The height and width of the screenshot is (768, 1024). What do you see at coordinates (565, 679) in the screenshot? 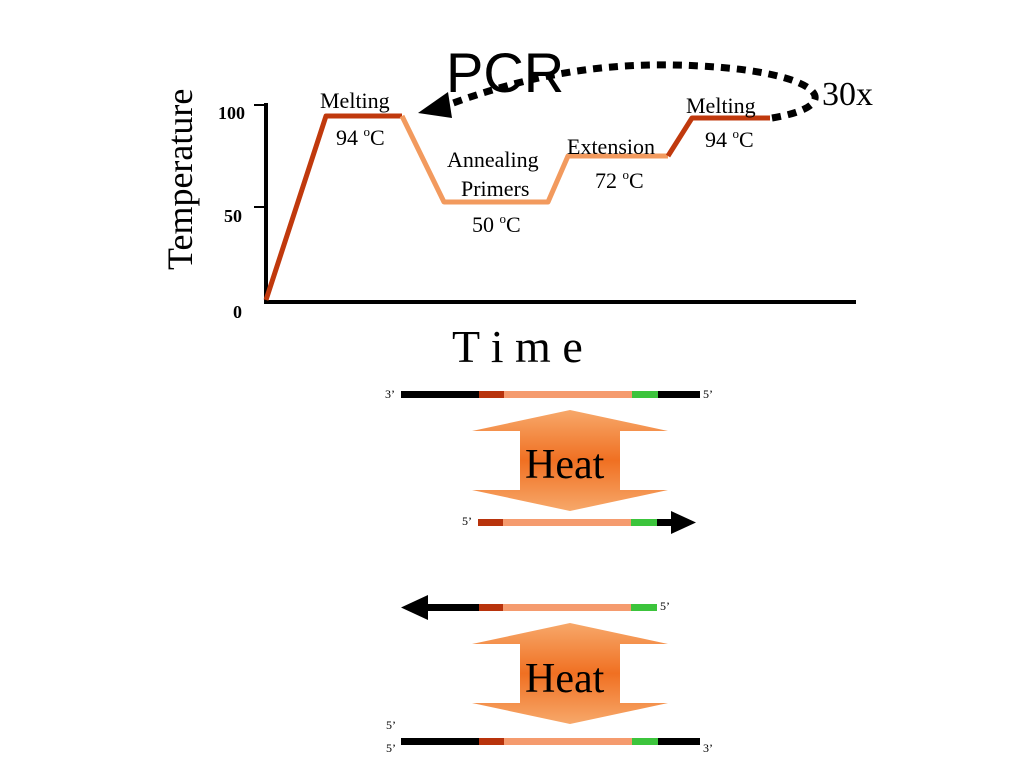
I see `heat-label-2: Heat` at bounding box center [565, 679].